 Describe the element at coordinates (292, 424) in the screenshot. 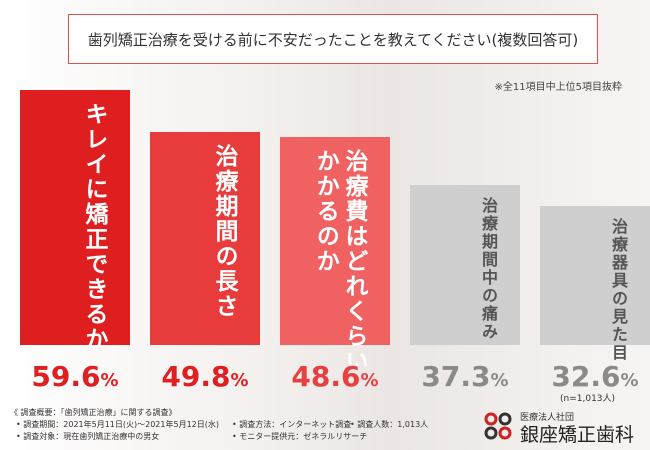

I see `survey-info: • 調査方法：インターネット調査` at that location.